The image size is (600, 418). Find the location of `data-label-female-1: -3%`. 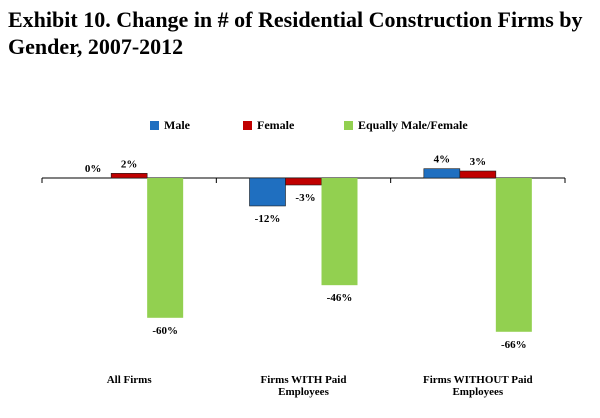

data-label-female-1: -3% is located at coordinates (305, 198).